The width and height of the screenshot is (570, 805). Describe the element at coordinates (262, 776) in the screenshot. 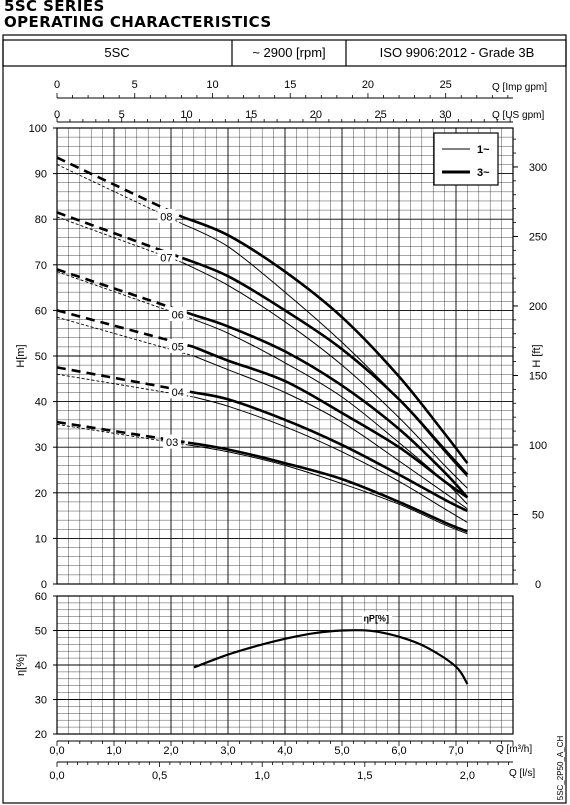

I see `x-tick-label-ls: 1,0` at that location.